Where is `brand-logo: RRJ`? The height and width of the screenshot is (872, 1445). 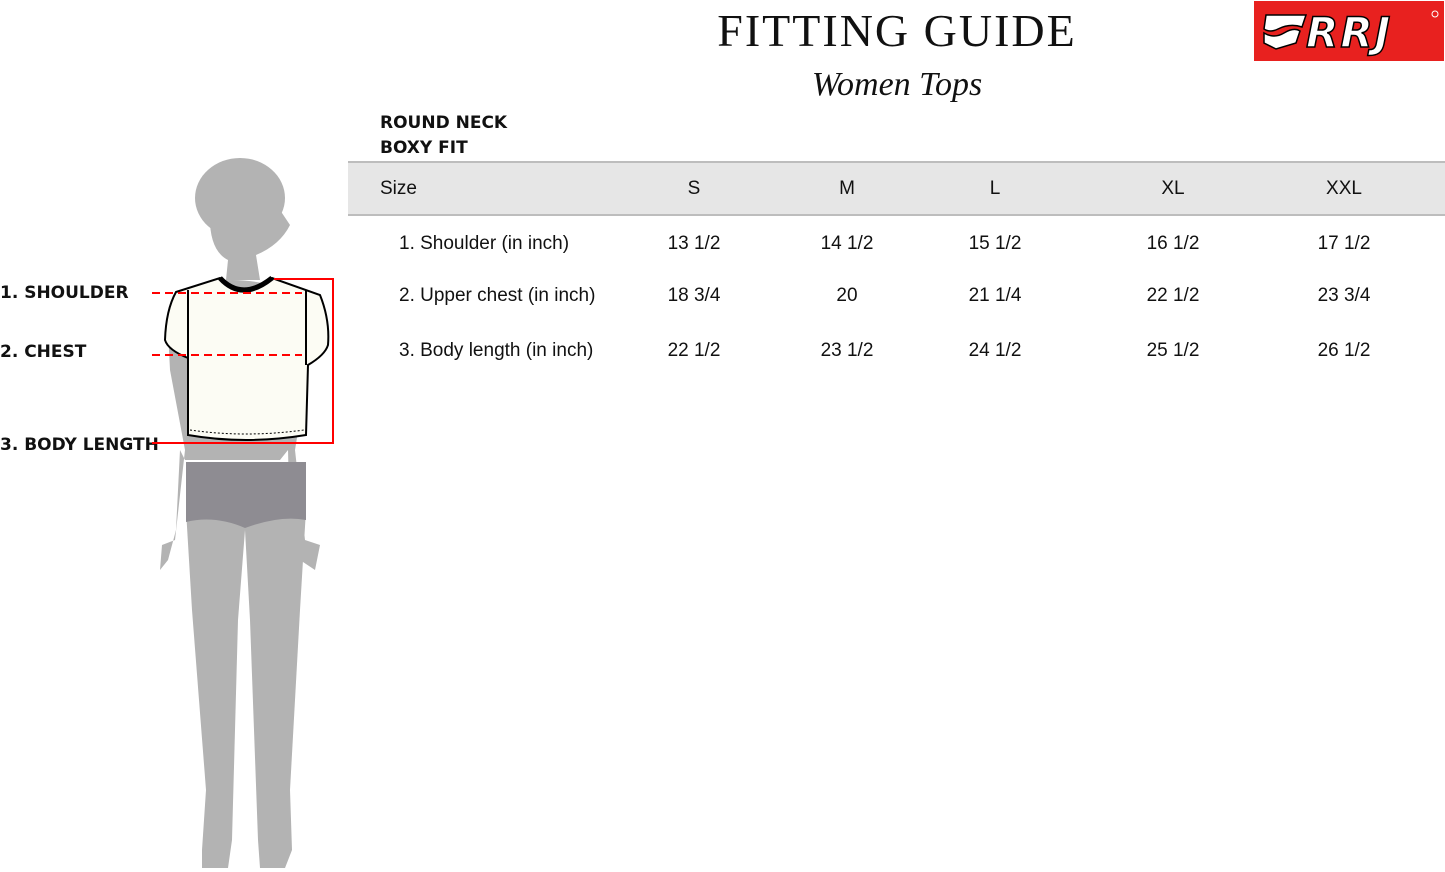 brand-logo: RRJ is located at coordinates (1349, 31).